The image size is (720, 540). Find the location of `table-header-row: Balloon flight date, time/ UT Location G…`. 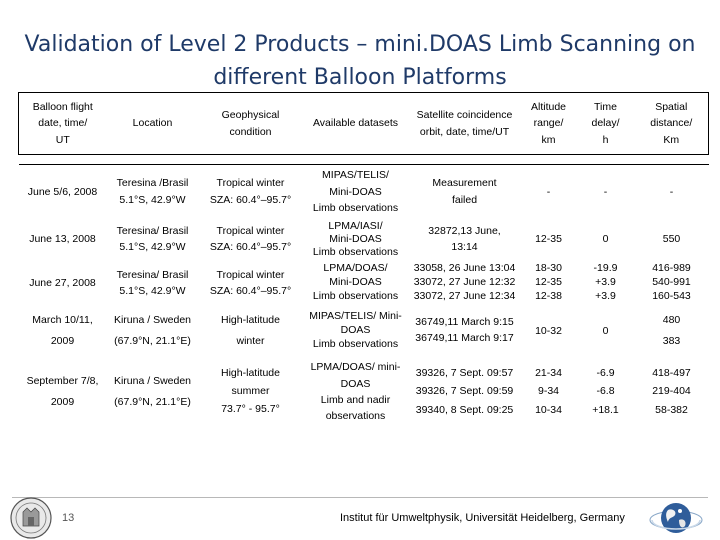

table-header-row: Balloon flight date, time/ UT Location G… is located at coordinates (363, 123).